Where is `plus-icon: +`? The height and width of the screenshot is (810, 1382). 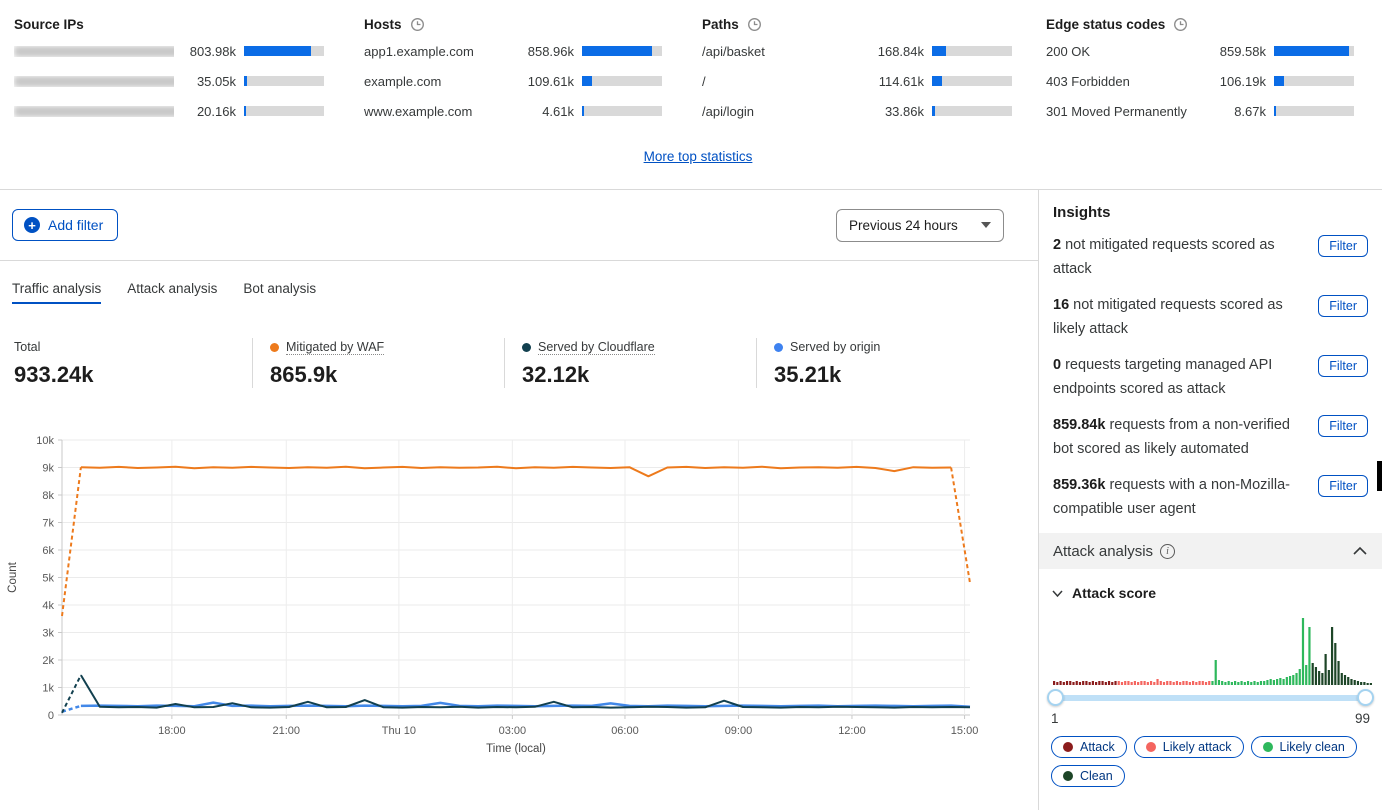 plus-icon: + is located at coordinates (32, 225).